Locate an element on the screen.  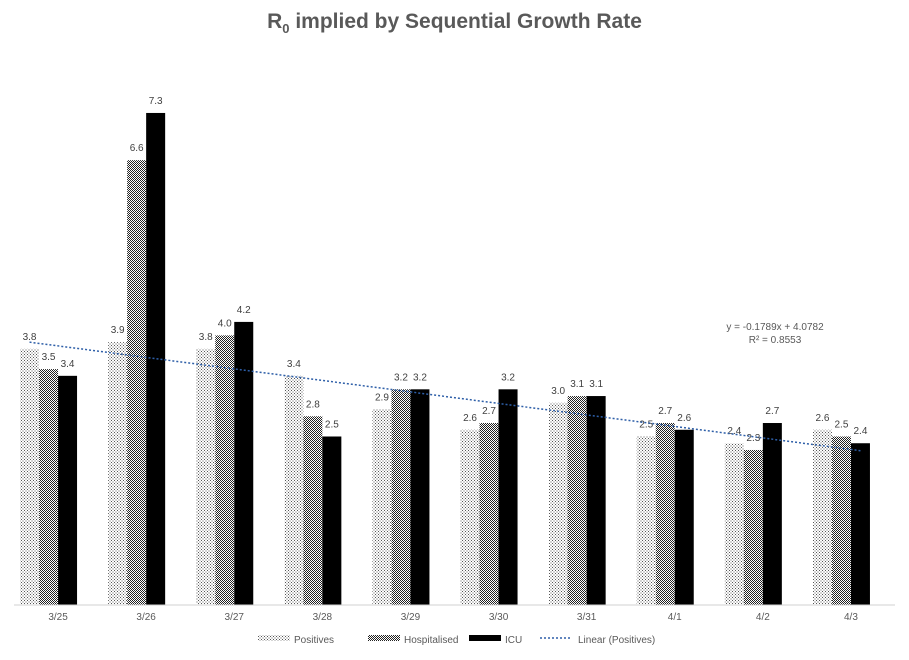
data-label-icu-3-28: 2.5 is located at coordinates (332, 424).